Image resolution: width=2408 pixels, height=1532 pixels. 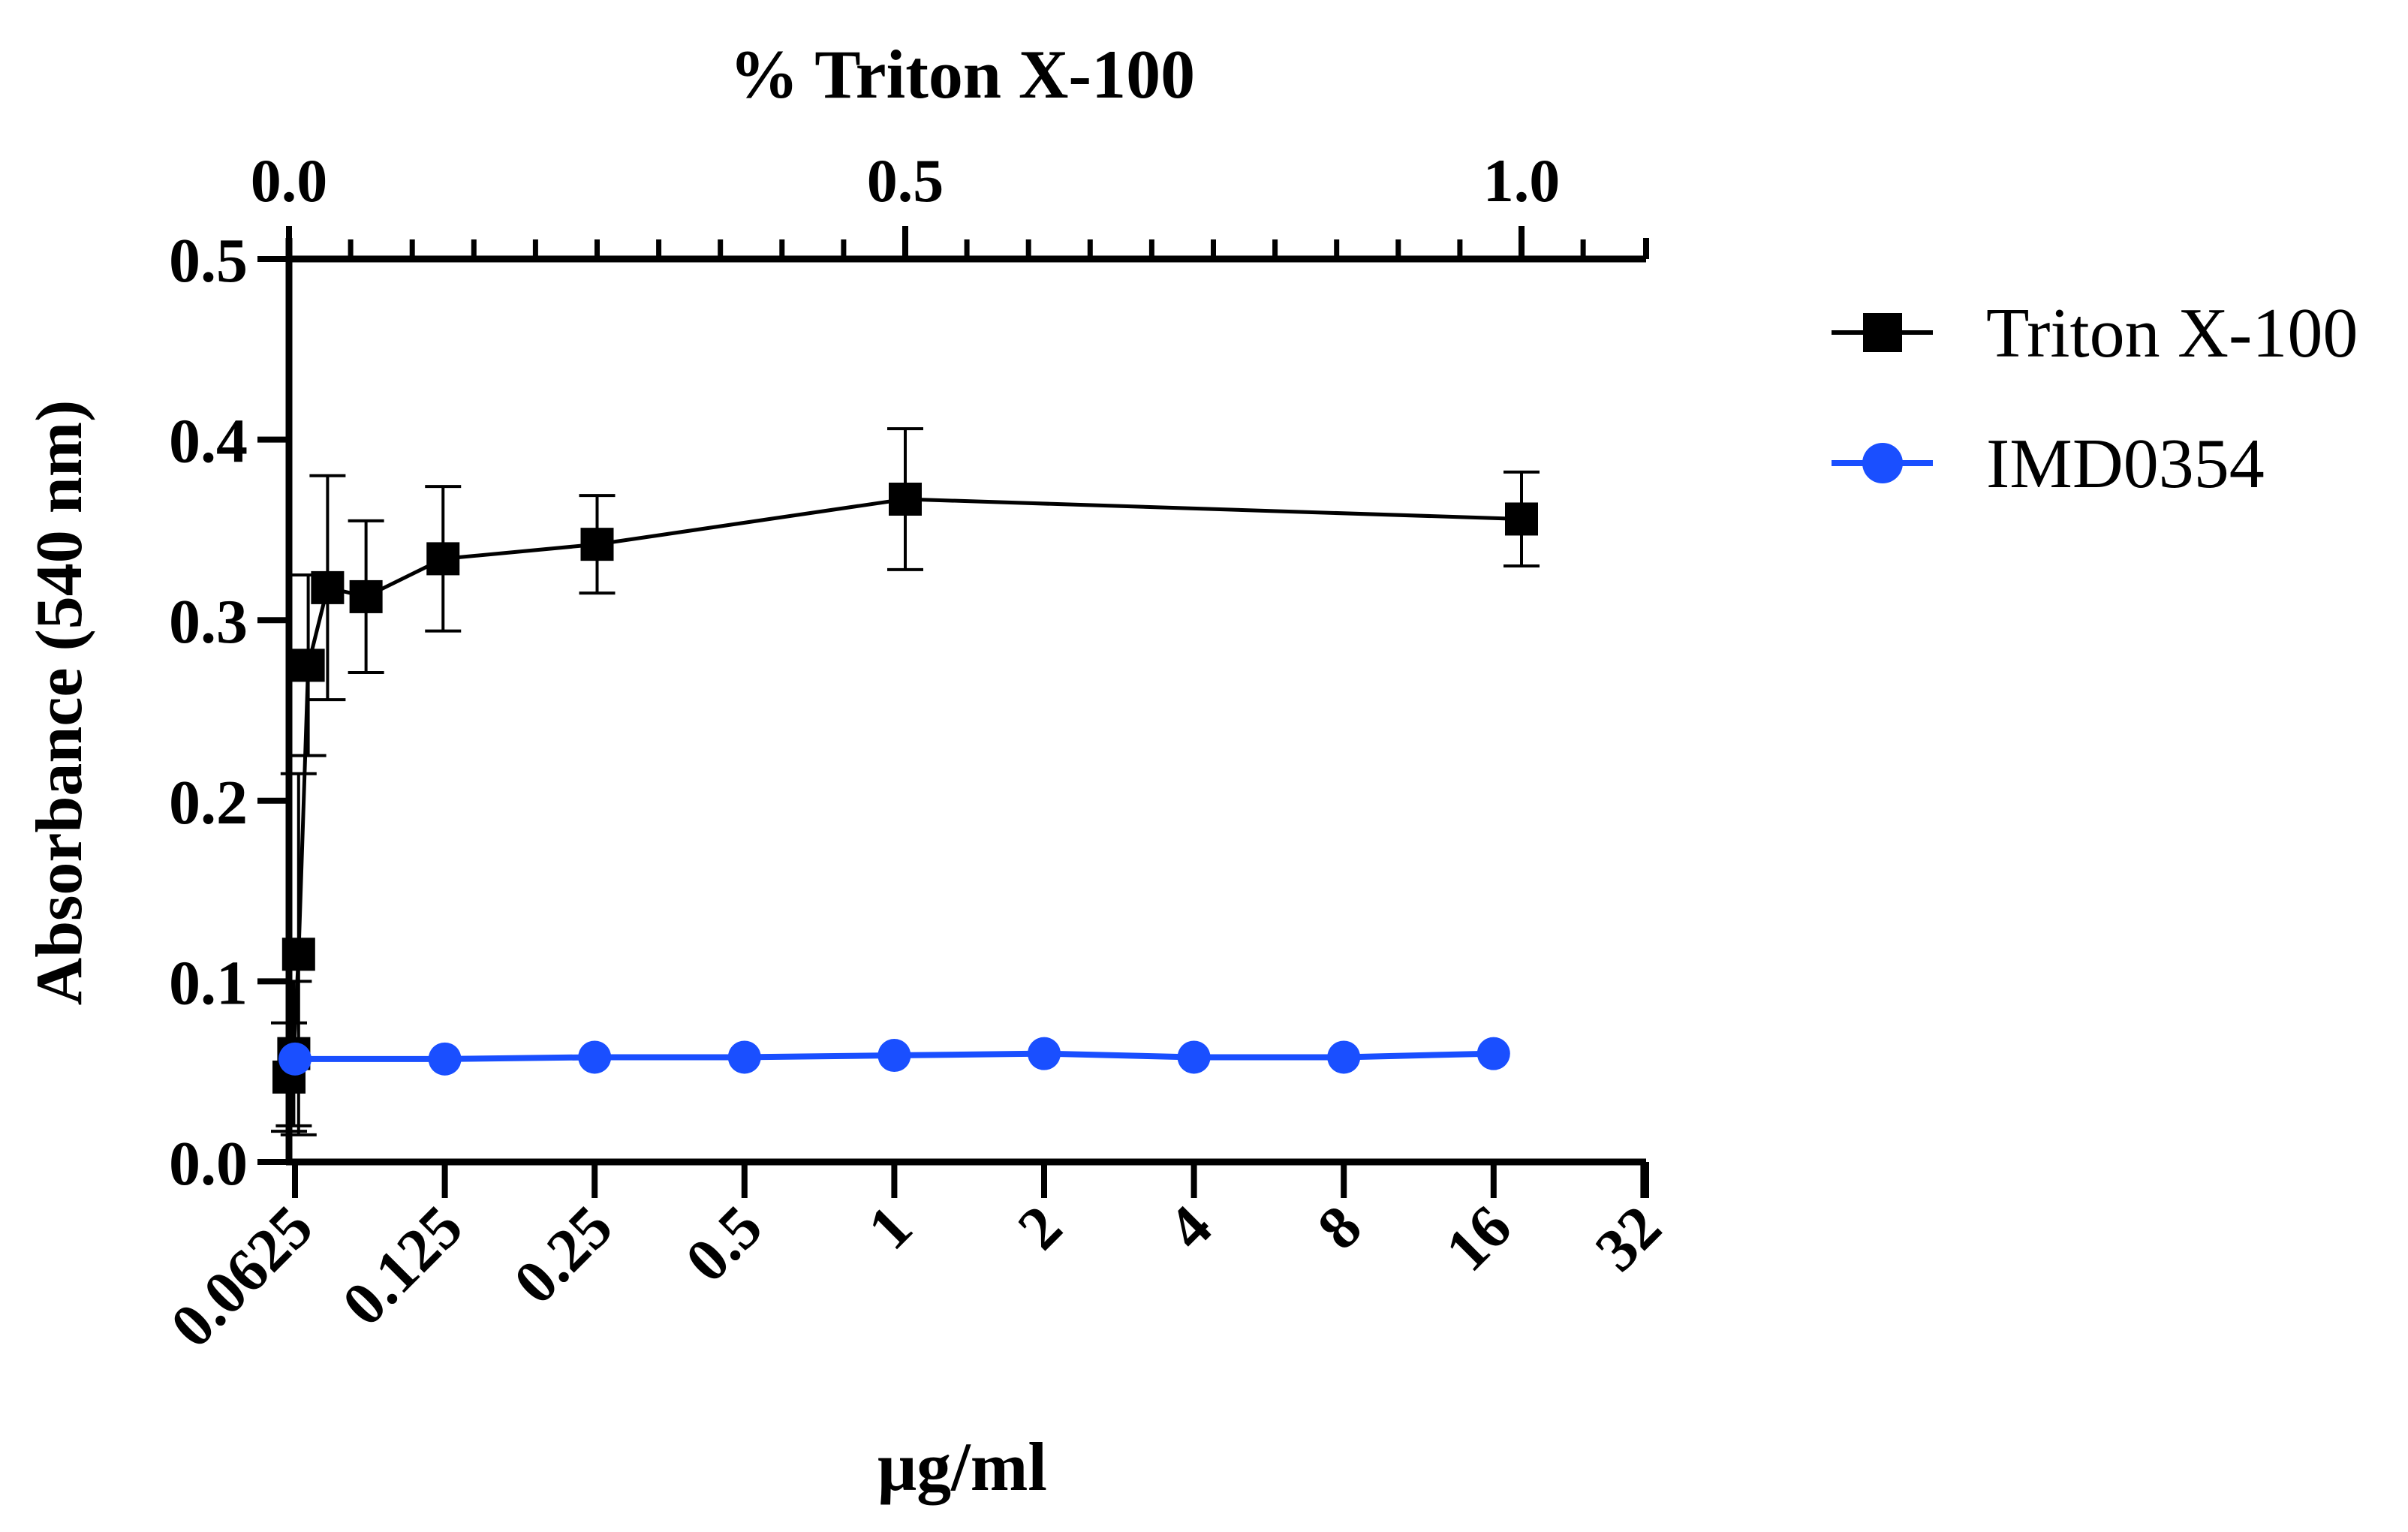 What do you see at coordinates (2172, 333) in the screenshot?
I see `legend-label-triton: Triton X-100` at bounding box center [2172, 333].